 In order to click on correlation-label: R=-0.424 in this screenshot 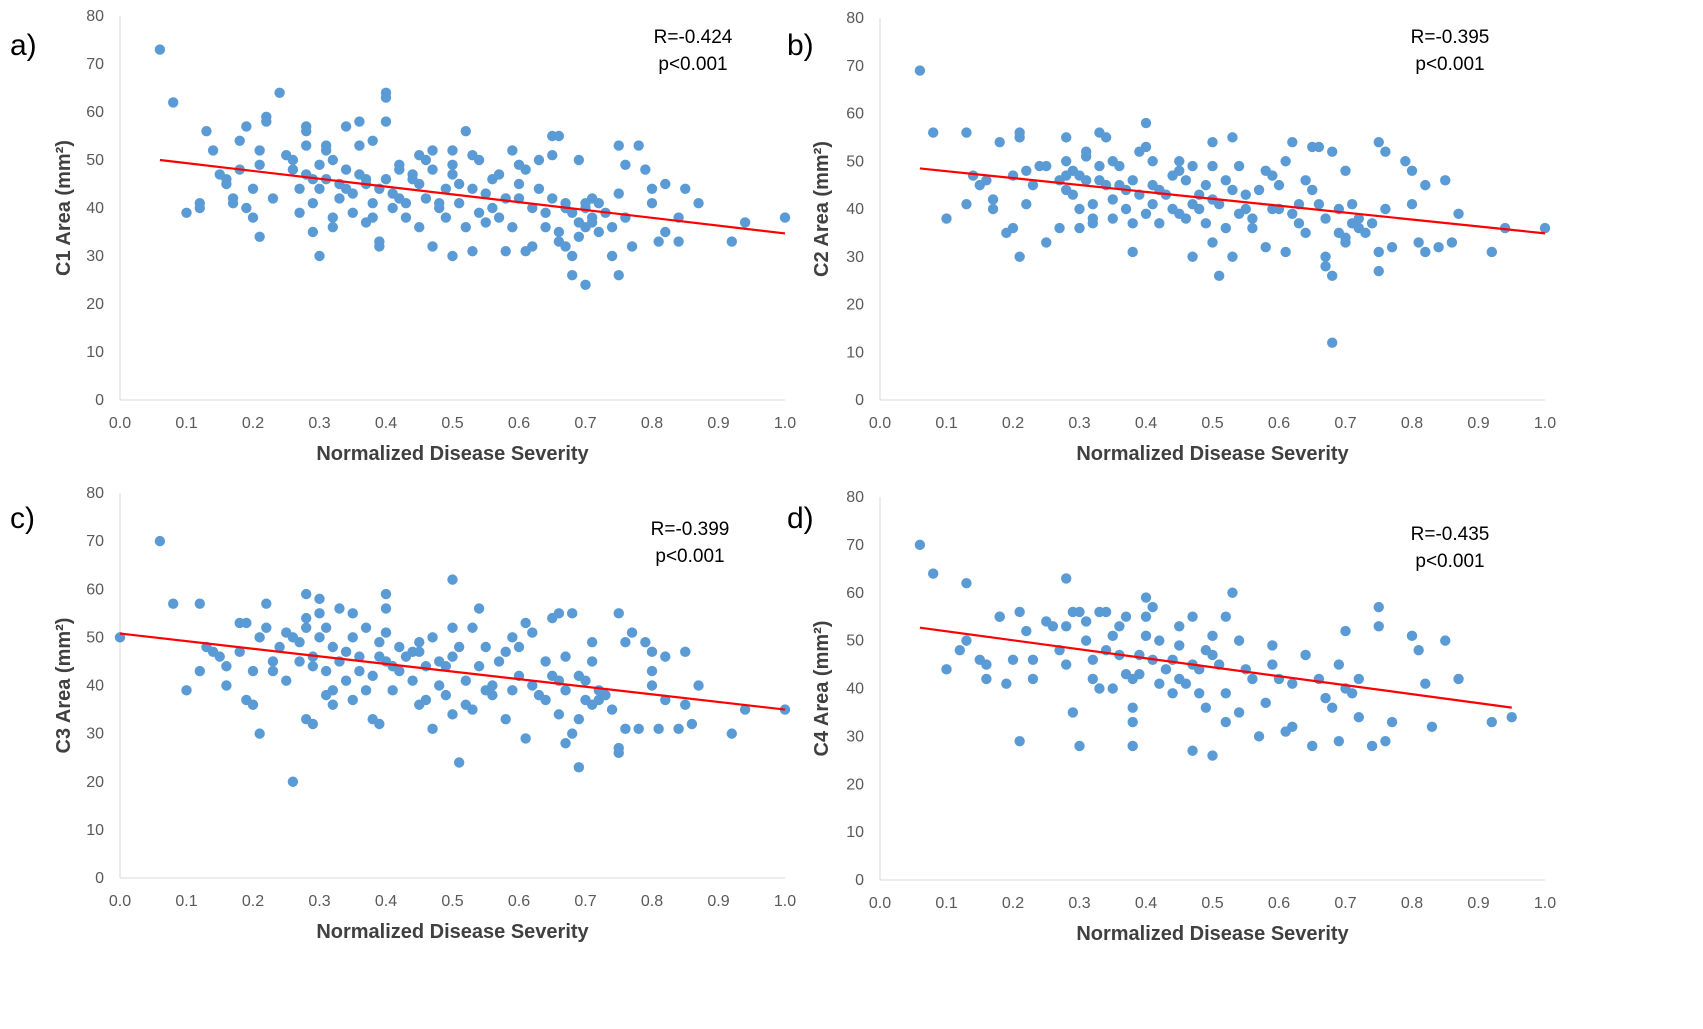, I will do `click(693, 37)`.